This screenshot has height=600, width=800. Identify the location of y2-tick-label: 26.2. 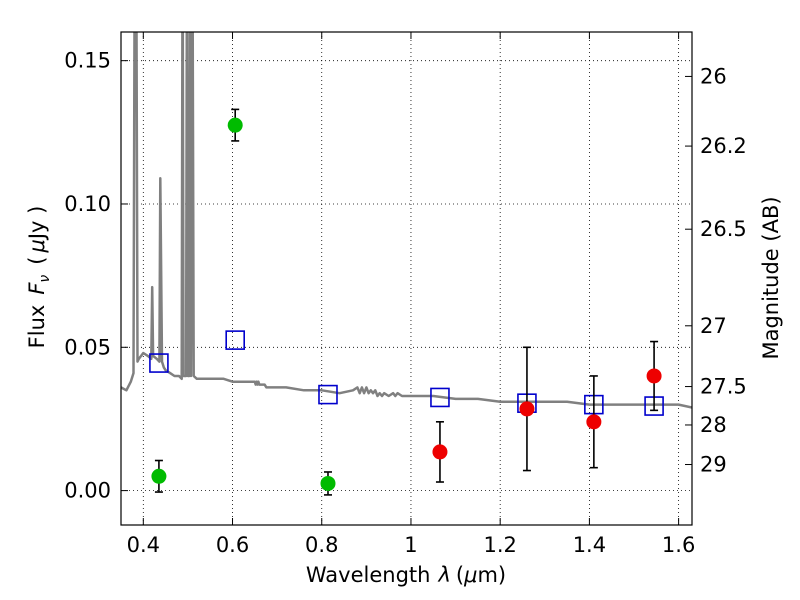
(723, 146).